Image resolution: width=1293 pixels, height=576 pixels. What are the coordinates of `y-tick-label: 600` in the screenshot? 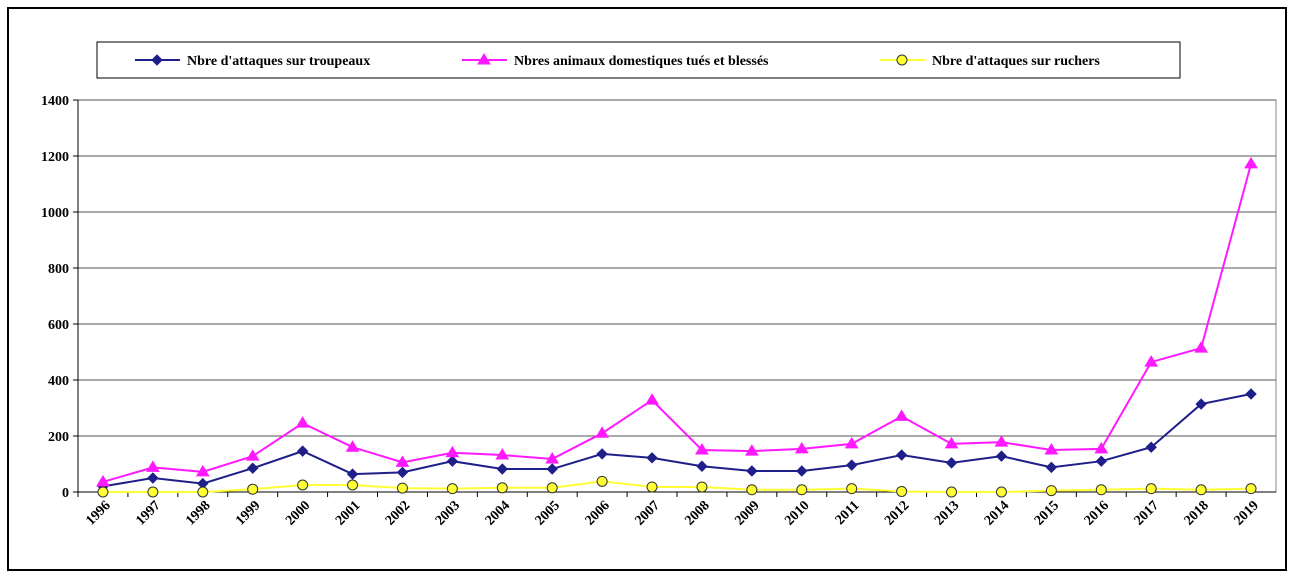 It's located at (58, 325).